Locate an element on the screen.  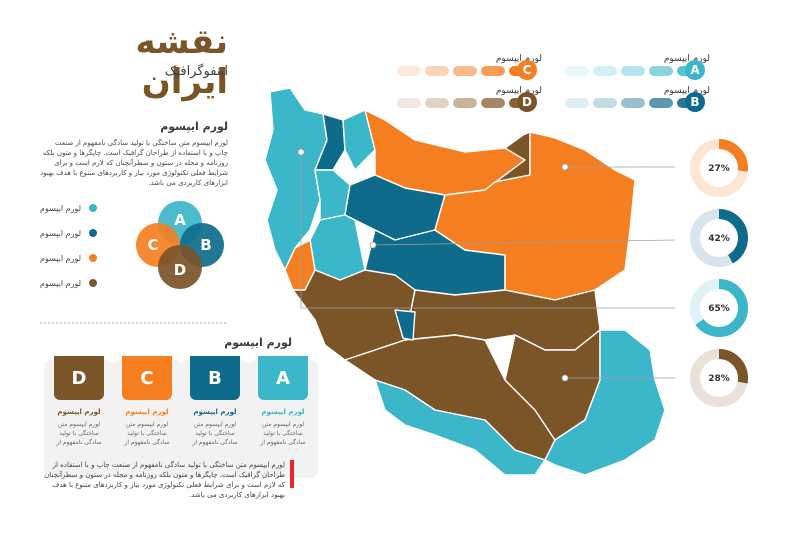
ring-value: 27% is located at coordinates (719, 169).